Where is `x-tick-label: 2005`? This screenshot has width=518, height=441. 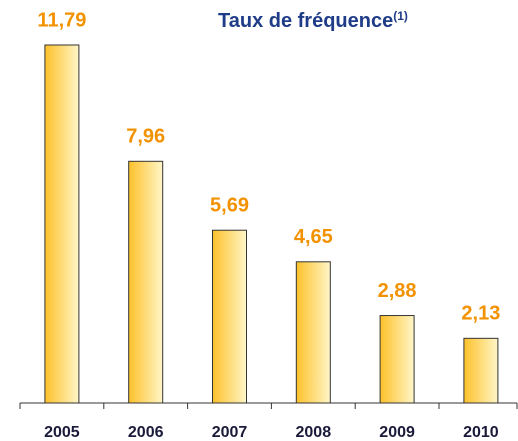
x-tick-label: 2005 is located at coordinates (62, 432).